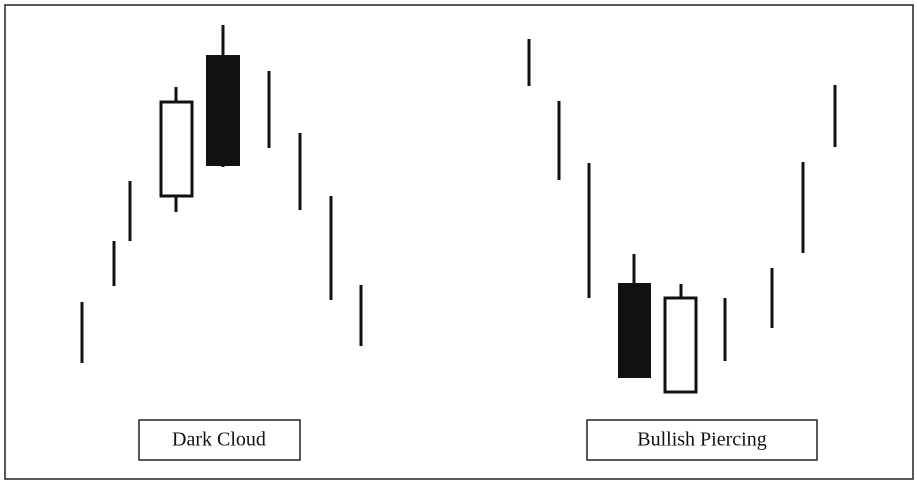 The width and height of the screenshot is (917, 483). I want to click on pattern-label: Bullish Piercing, so click(701, 440).